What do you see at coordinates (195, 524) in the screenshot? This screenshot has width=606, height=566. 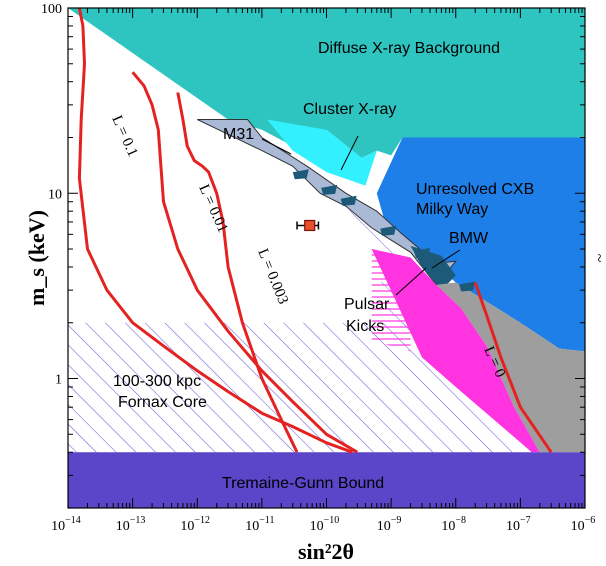 I see `x-tick-label-2: 10⁻¹²` at bounding box center [195, 524].